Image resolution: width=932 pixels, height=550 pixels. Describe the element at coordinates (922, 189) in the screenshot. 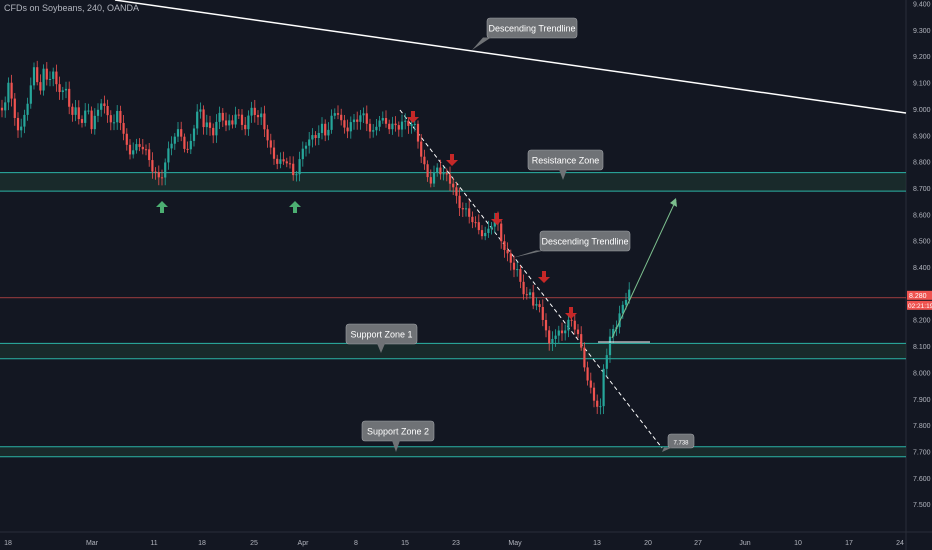

I see `y-tick-label: 8.700` at that location.